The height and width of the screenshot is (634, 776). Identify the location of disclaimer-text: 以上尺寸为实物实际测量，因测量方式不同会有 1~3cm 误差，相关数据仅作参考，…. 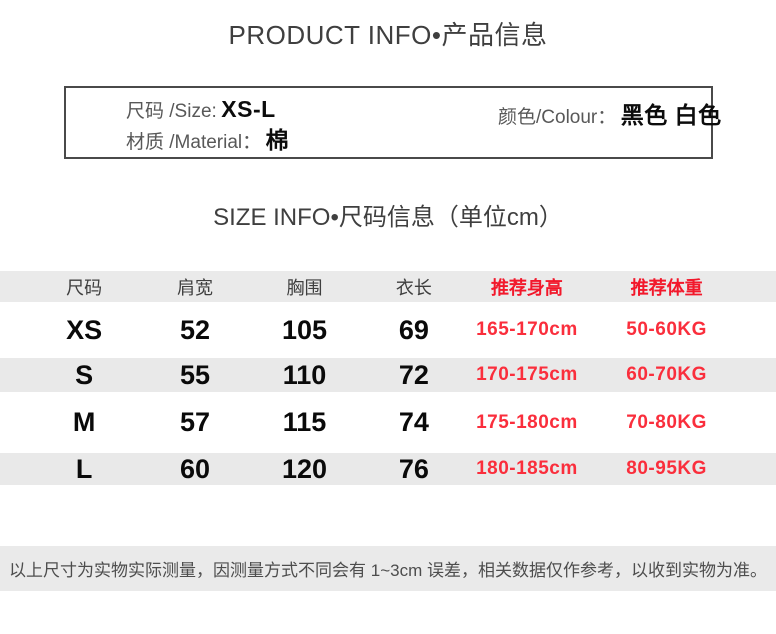
(388, 570).